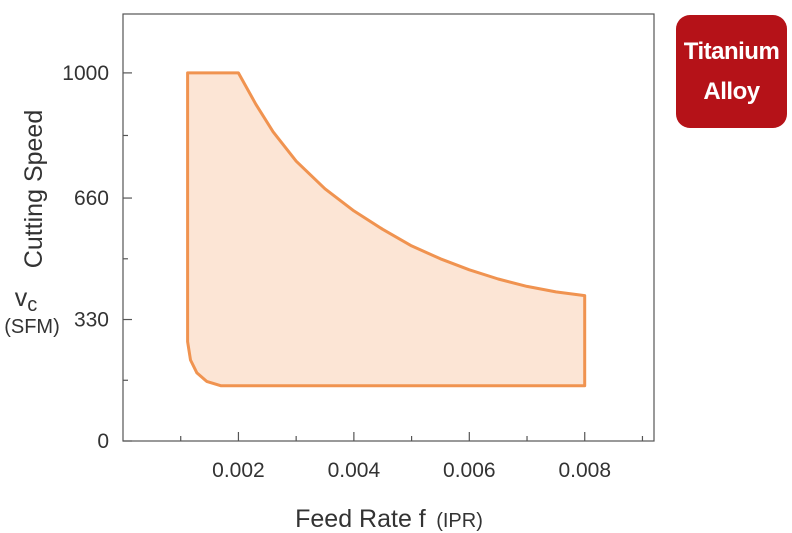  Describe the element at coordinates (91, 198) in the screenshot. I see `y-tick-label: 660` at that location.